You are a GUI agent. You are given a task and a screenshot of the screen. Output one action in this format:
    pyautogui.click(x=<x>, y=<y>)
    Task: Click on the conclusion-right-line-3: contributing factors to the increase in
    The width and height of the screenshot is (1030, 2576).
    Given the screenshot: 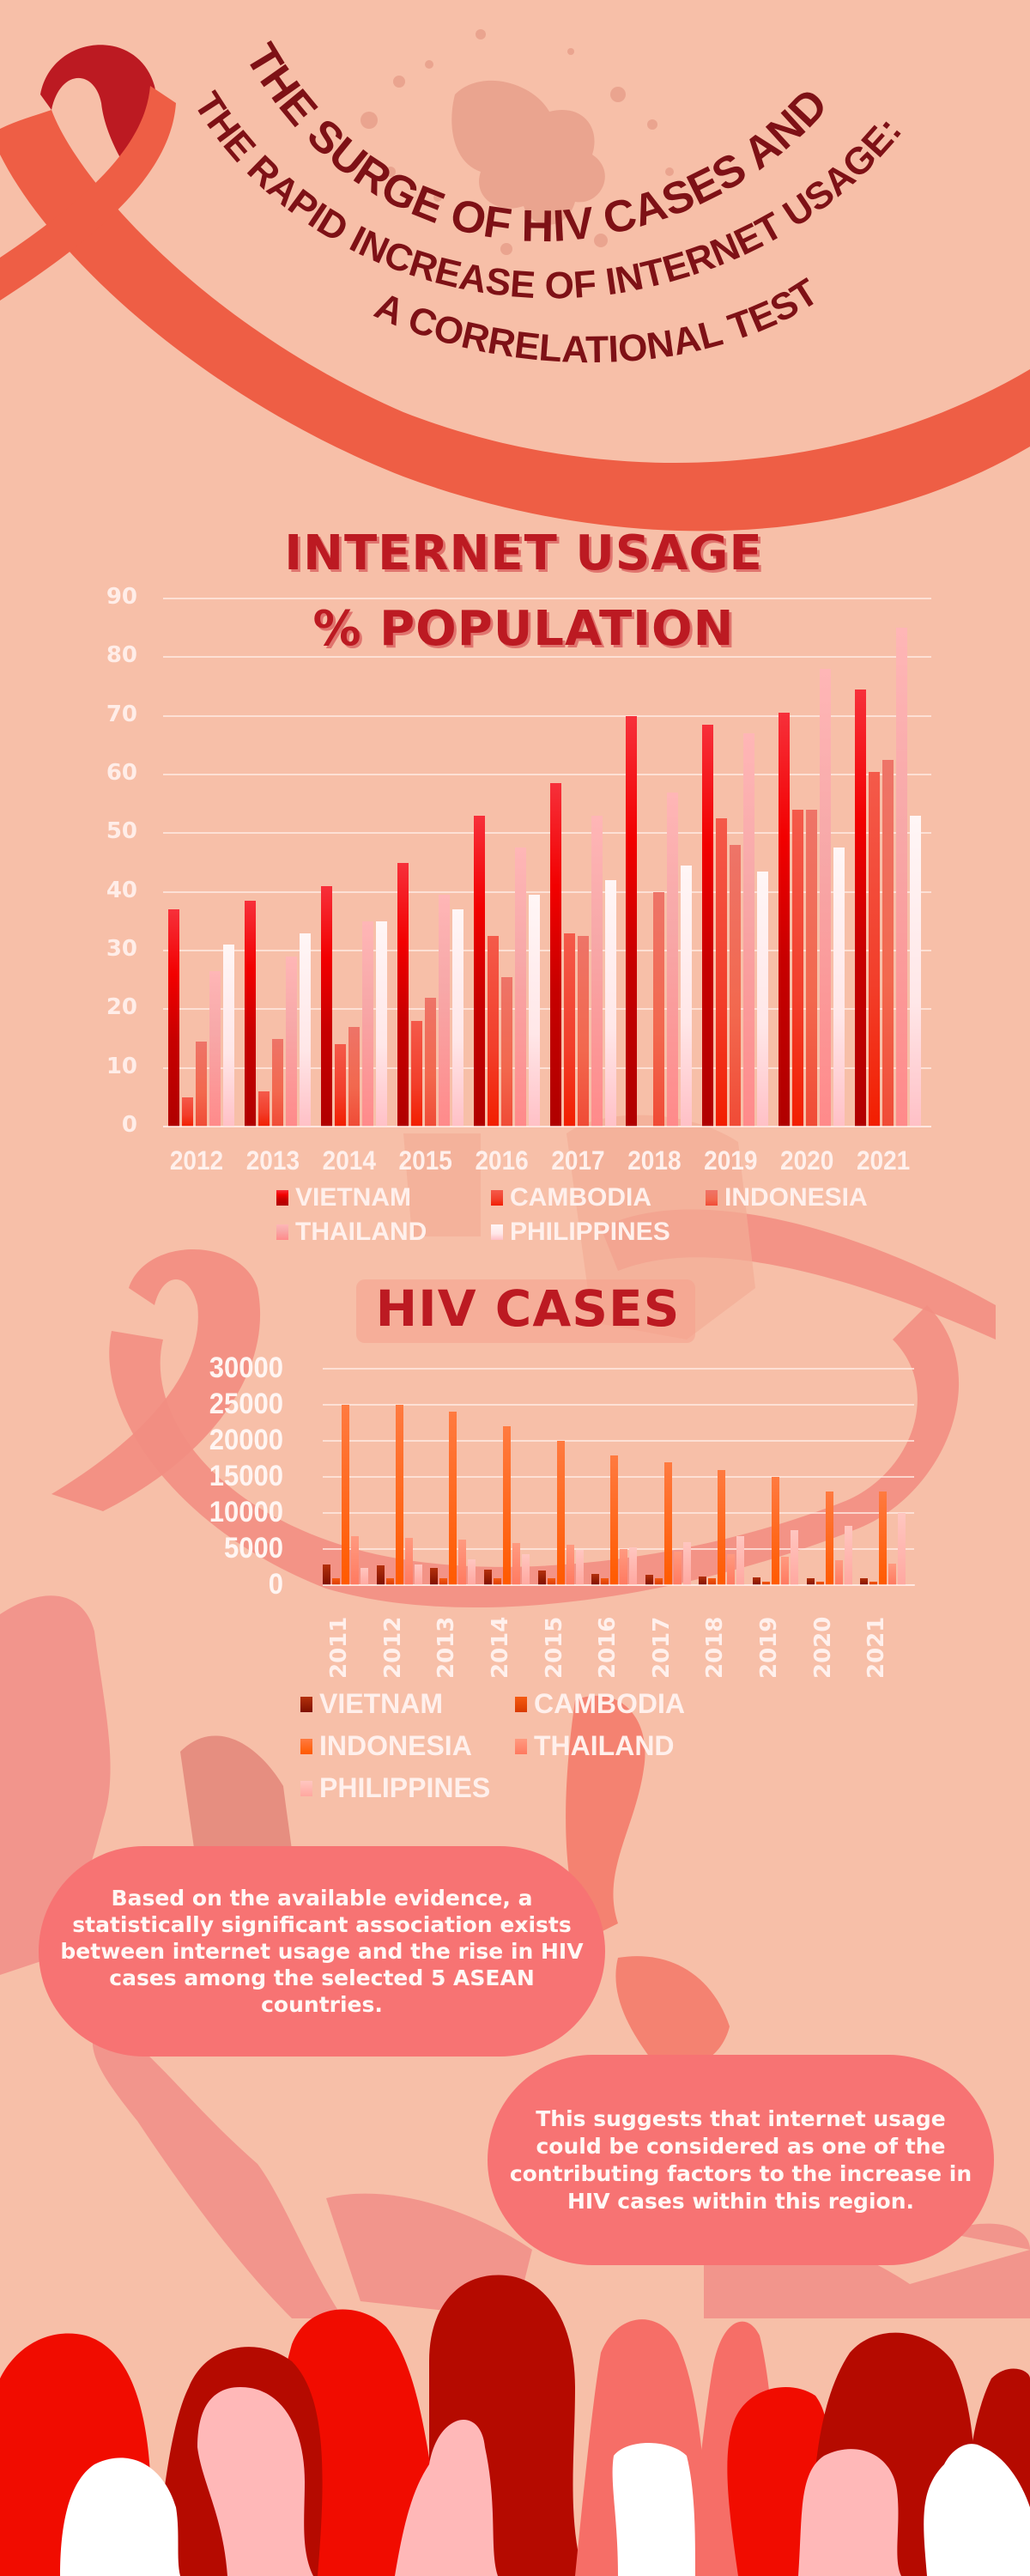 What is the action you would take?
    pyautogui.click(x=740, y=2173)
    